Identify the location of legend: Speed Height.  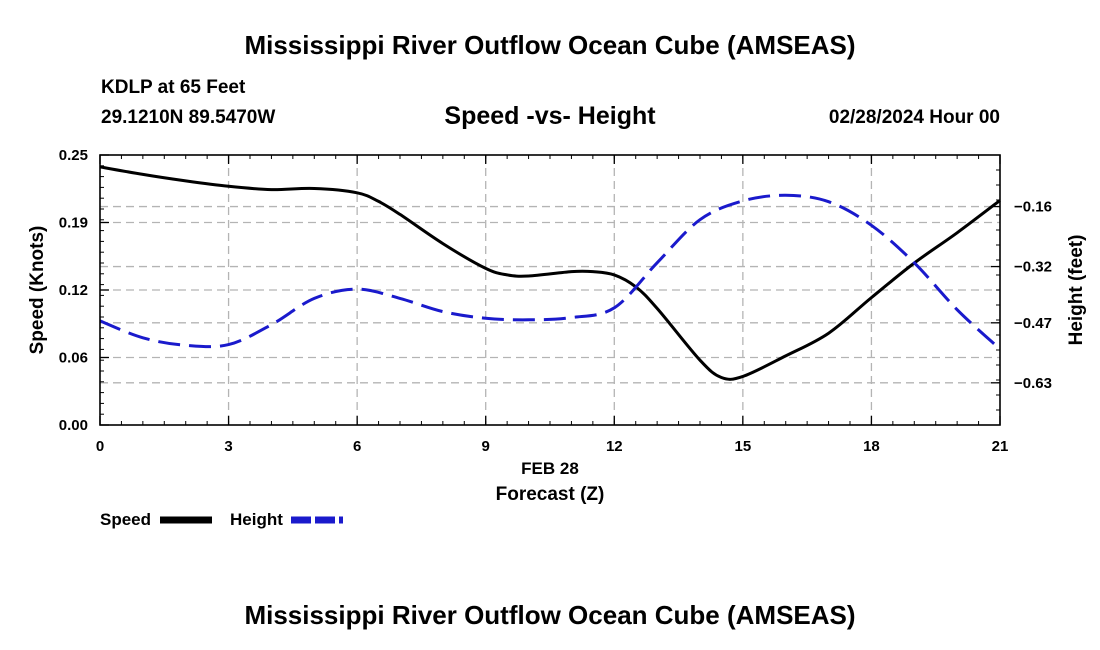
(221, 519).